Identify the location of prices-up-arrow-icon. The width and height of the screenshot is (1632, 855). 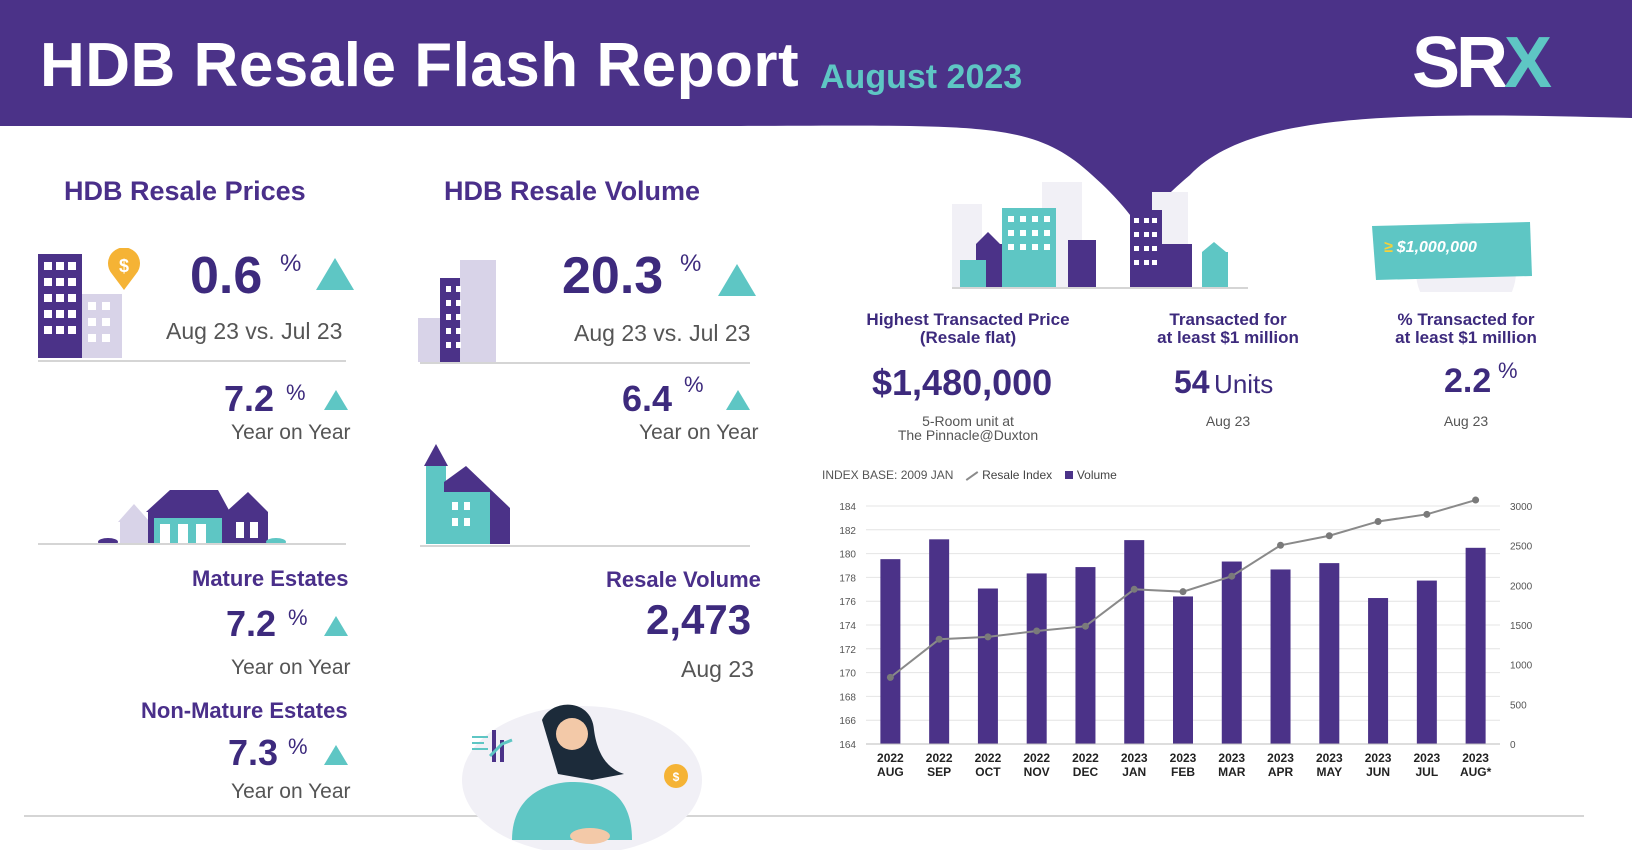
(335, 274).